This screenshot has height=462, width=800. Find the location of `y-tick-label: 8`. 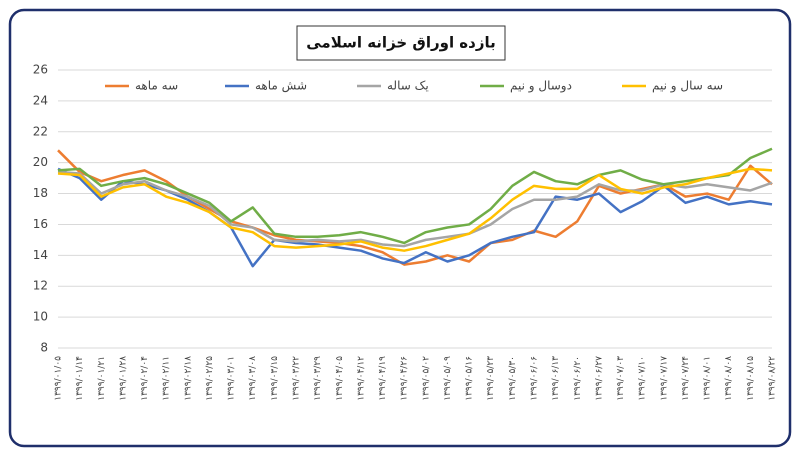

y-tick-label: 8 is located at coordinates (44, 348).